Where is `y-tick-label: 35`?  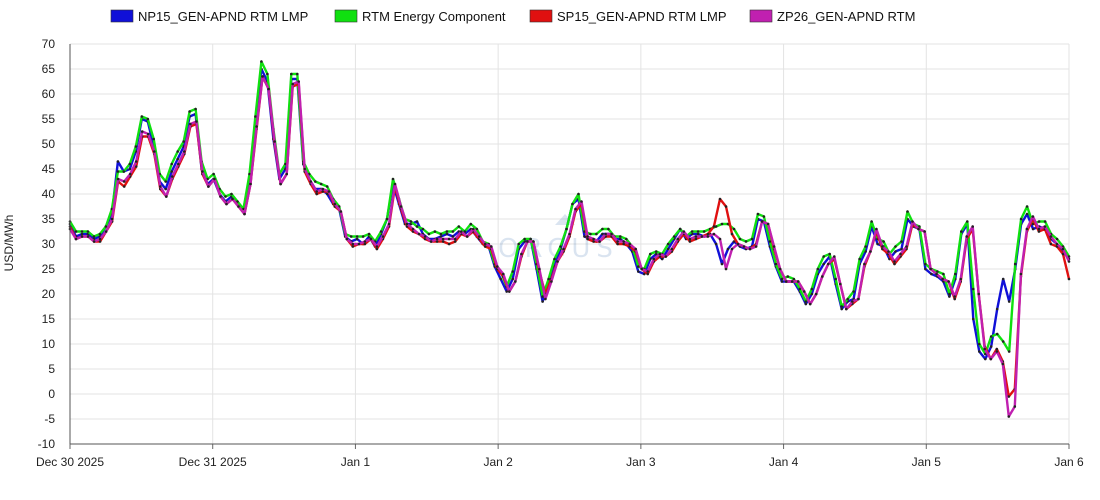 y-tick-label: 35 is located at coordinates (49, 219).